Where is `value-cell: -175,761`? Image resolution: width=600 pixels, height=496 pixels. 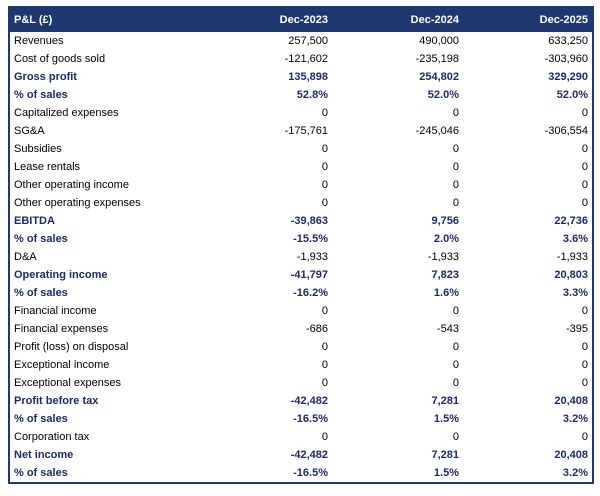 value-cell: -175,761 is located at coordinates (306, 131).